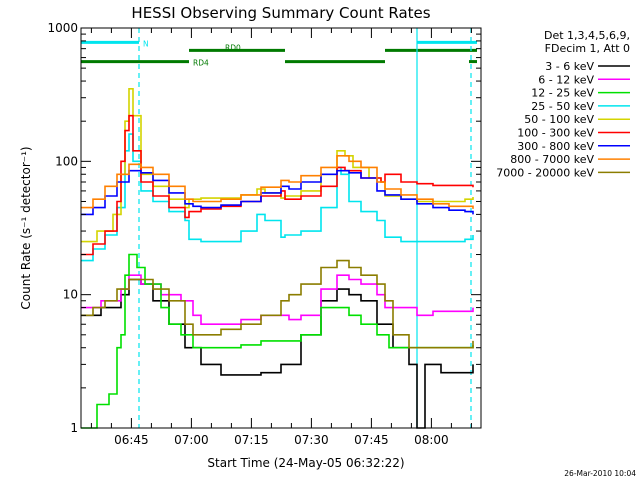 This screenshot has width=640, height=480. Describe the element at coordinates (311, 440) in the screenshot. I see `x-tick-label: 07:30` at that location.